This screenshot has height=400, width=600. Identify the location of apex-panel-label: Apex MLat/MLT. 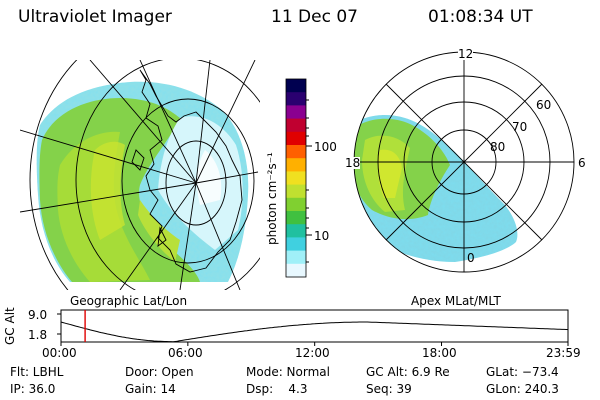
(456, 301).